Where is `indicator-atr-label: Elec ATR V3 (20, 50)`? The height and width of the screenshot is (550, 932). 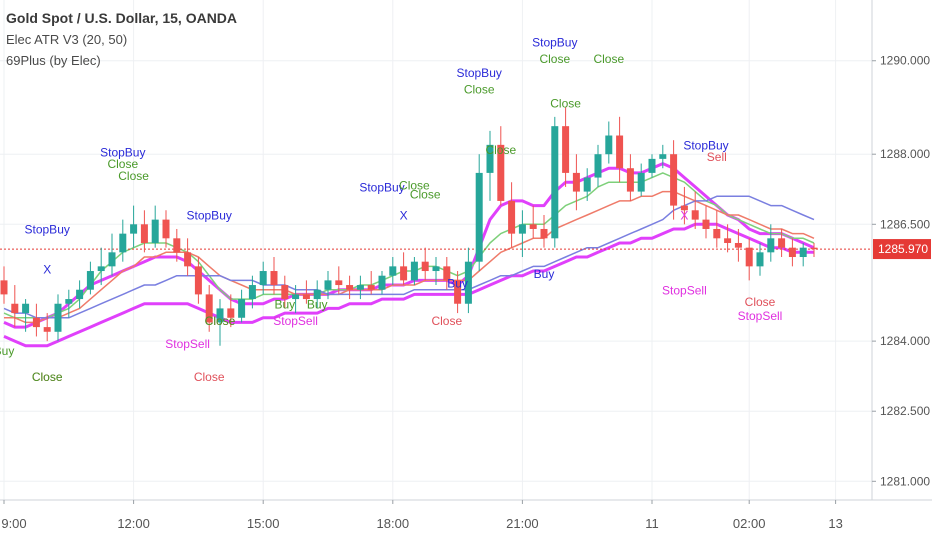 indicator-atr-label: Elec ATR V3 (20, 50) is located at coordinates (67, 39).